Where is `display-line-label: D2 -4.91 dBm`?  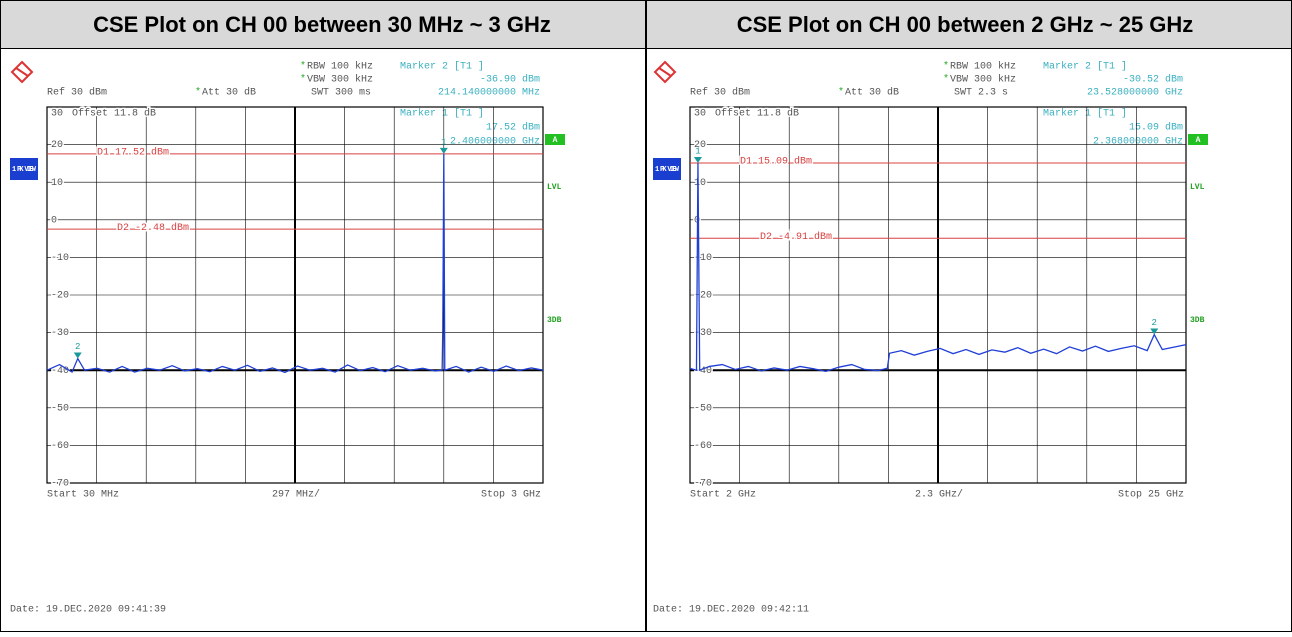 display-line-label: D2 -4.91 dBm is located at coordinates (796, 237).